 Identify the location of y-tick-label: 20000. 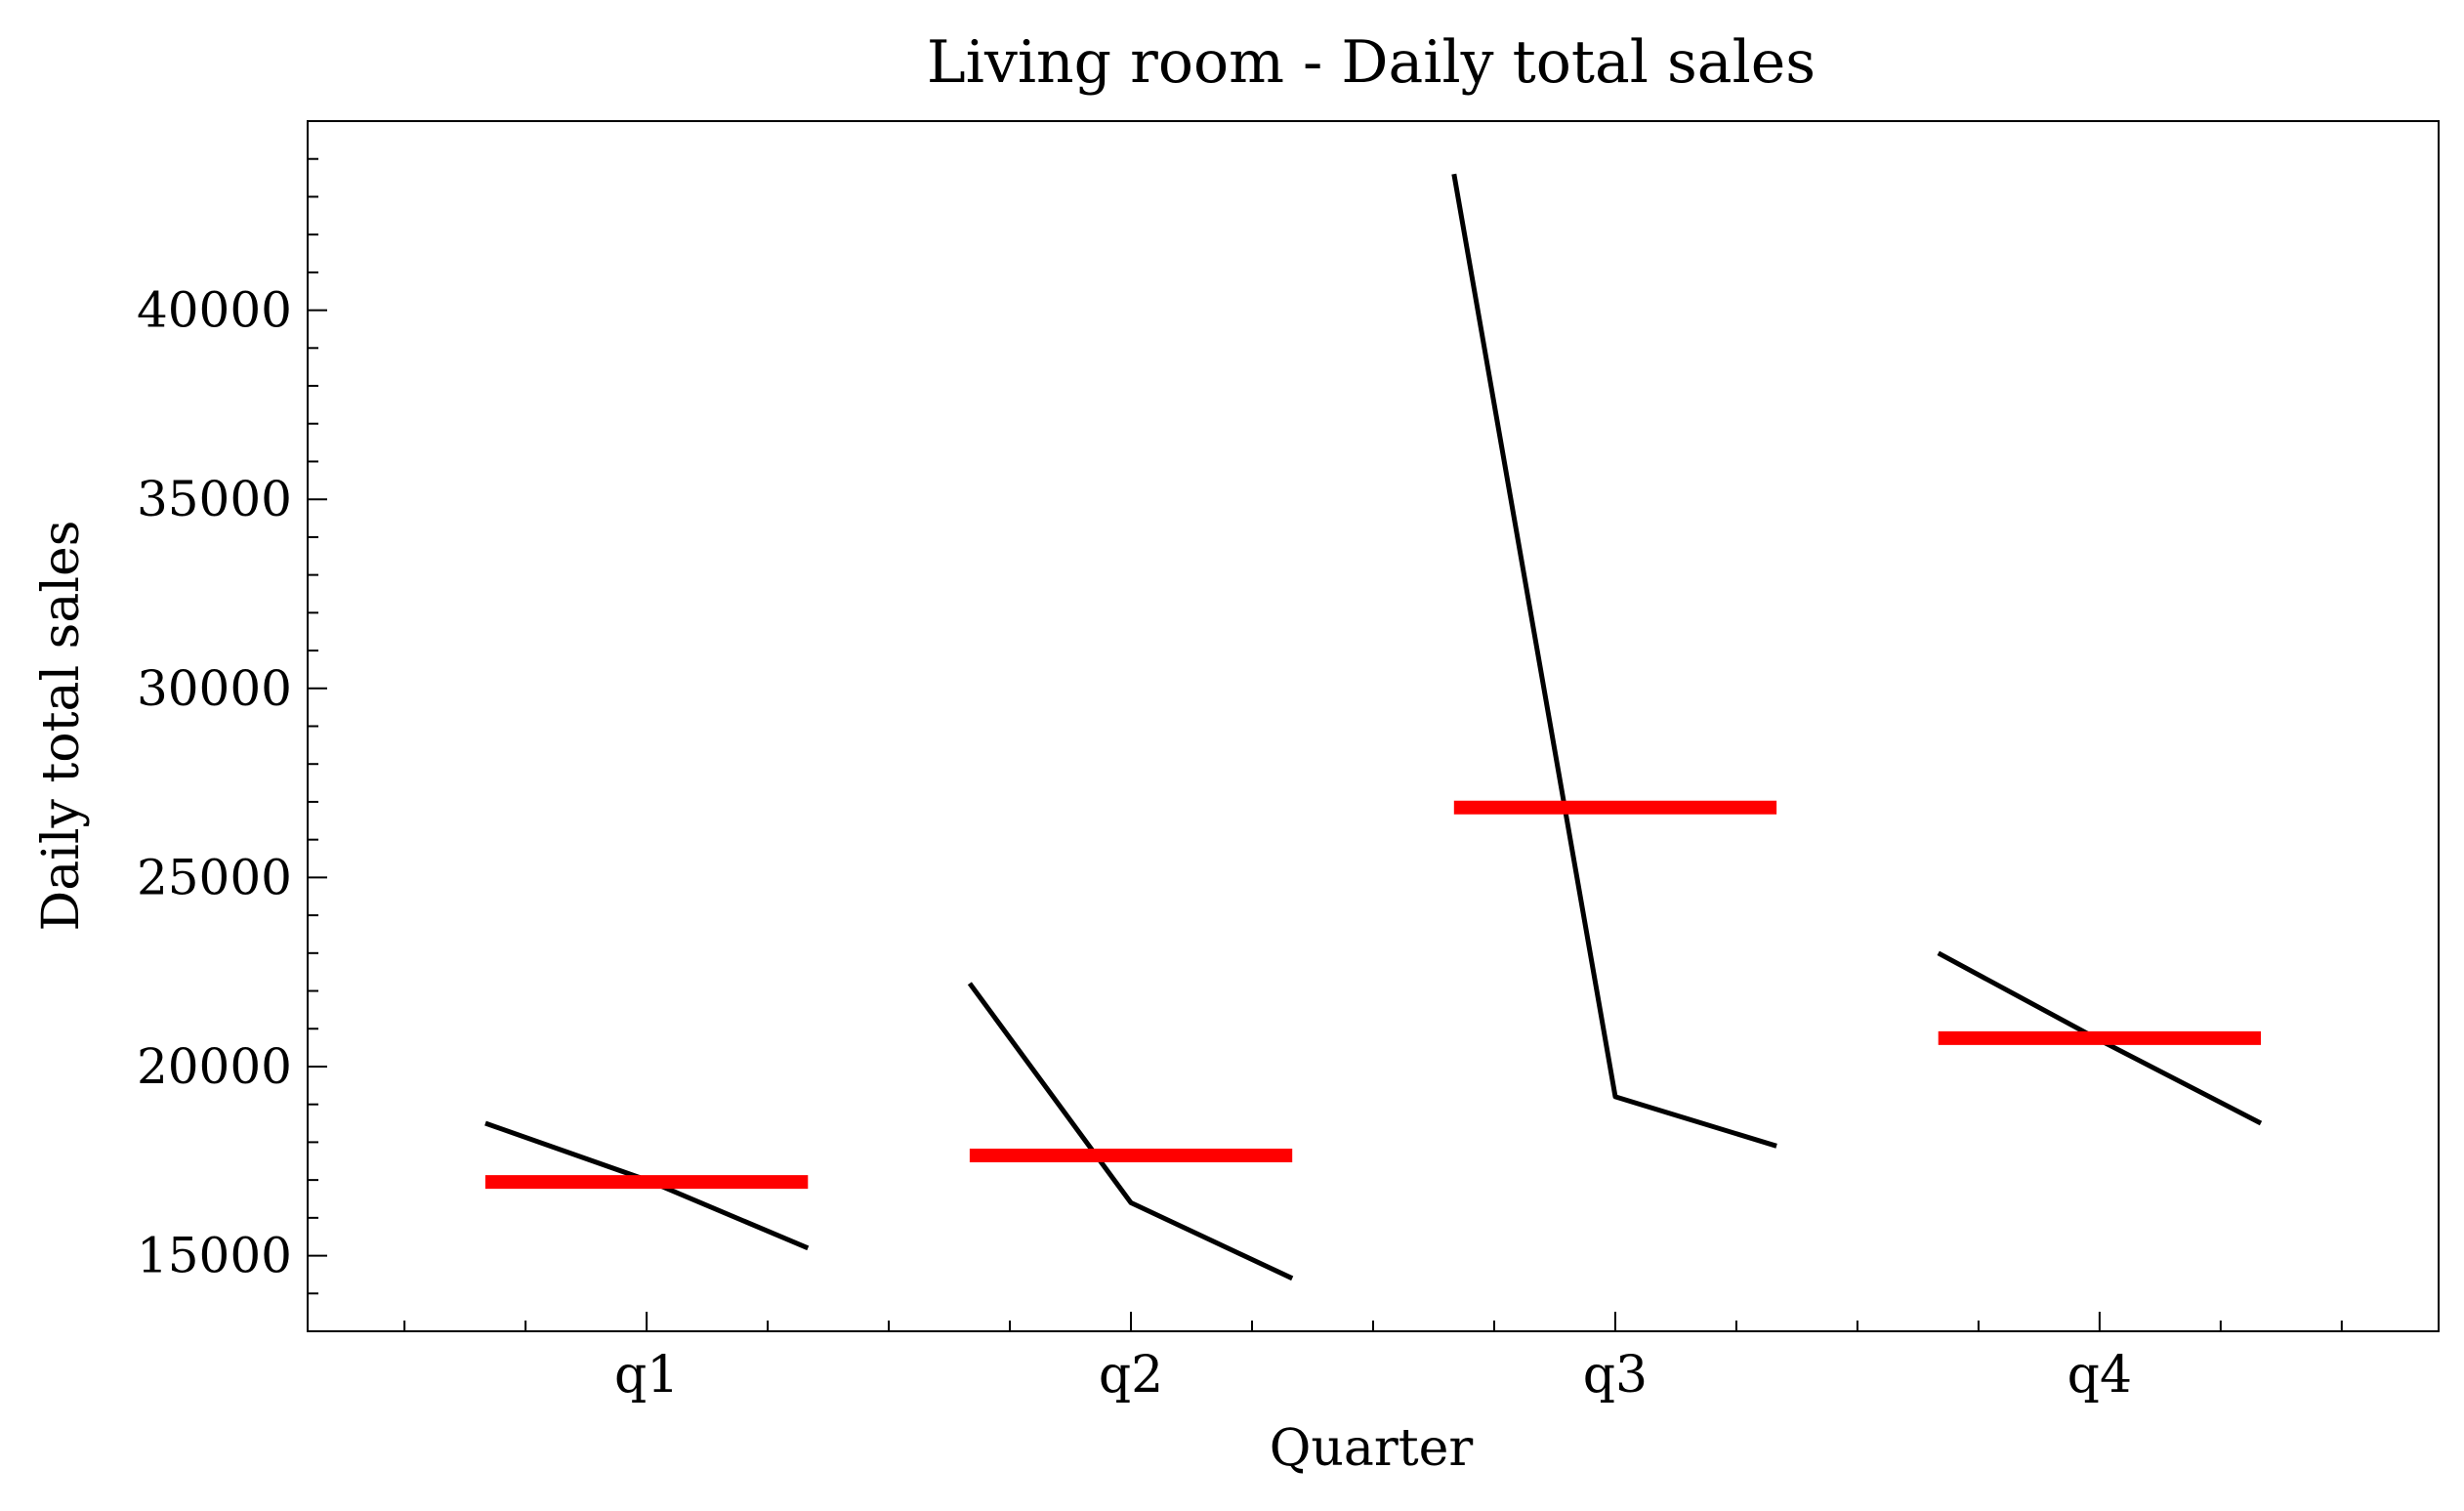
(215, 1066).